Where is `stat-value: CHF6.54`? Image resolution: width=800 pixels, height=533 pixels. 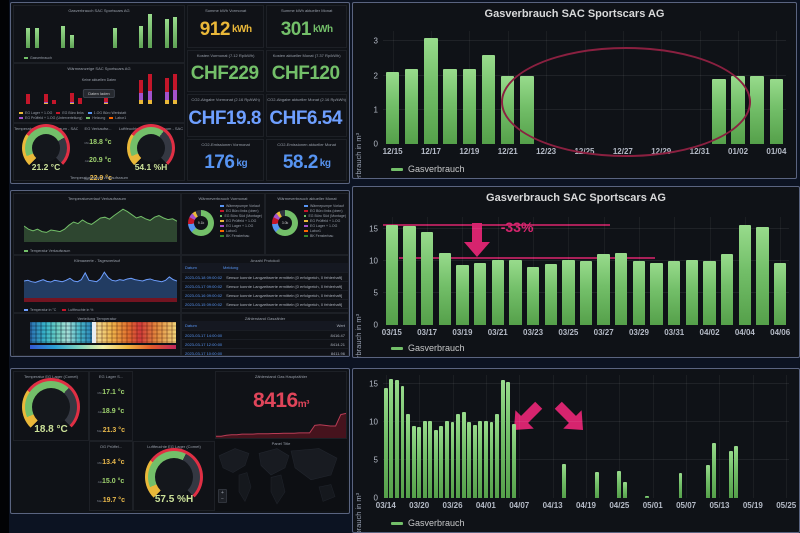 stat-value: CHF6.54 is located at coordinates (305, 118).